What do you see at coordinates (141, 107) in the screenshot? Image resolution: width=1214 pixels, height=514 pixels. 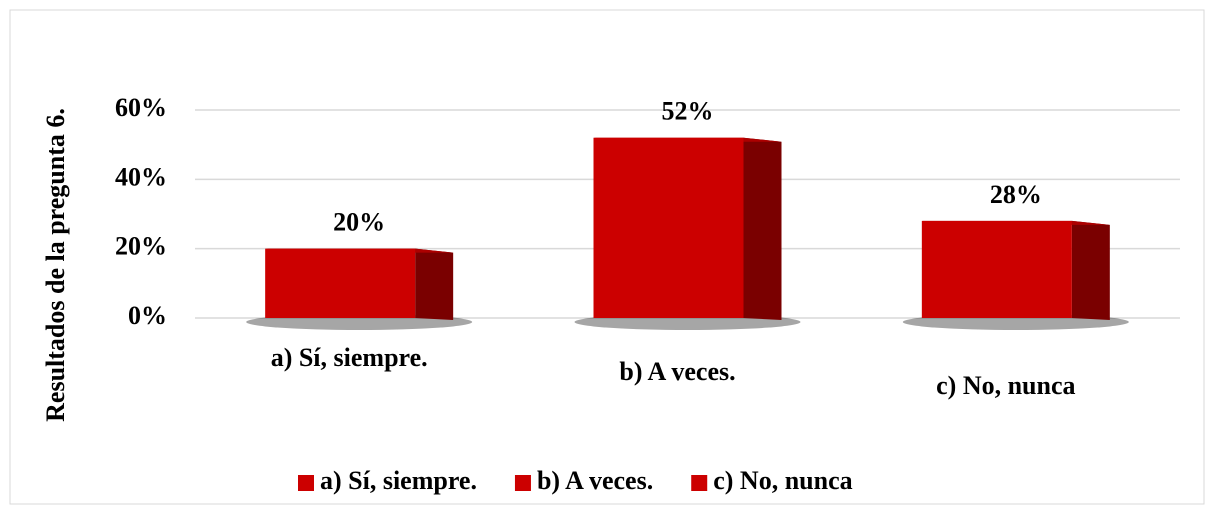 I see `y-tick-label: 60%` at bounding box center [141, 107].